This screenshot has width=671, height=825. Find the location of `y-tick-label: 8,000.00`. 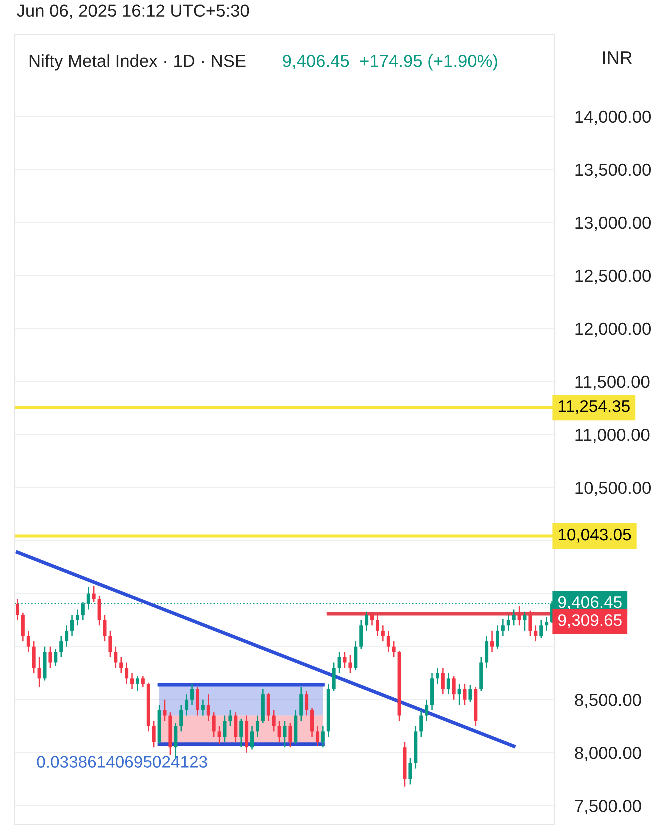

y-tick-label: 8,000.00 is located at coordinates (608, 754).